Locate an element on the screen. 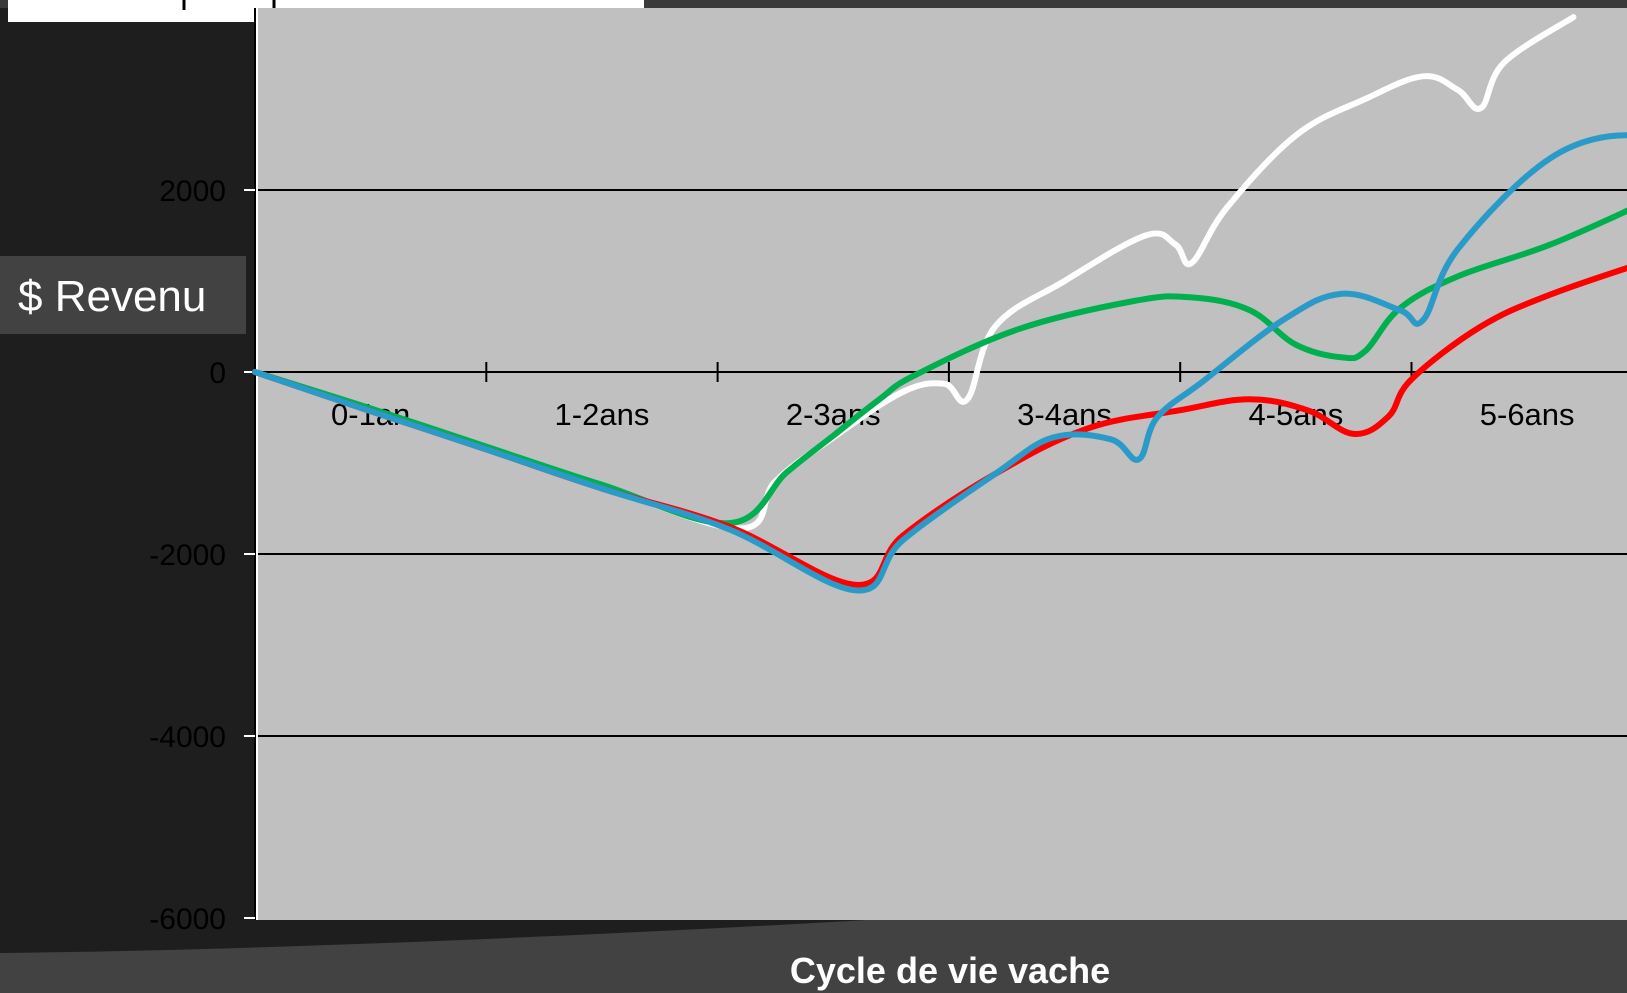 This screenshot has height=993, width=1627. ylabel-box is located at coordinates (123, 295).